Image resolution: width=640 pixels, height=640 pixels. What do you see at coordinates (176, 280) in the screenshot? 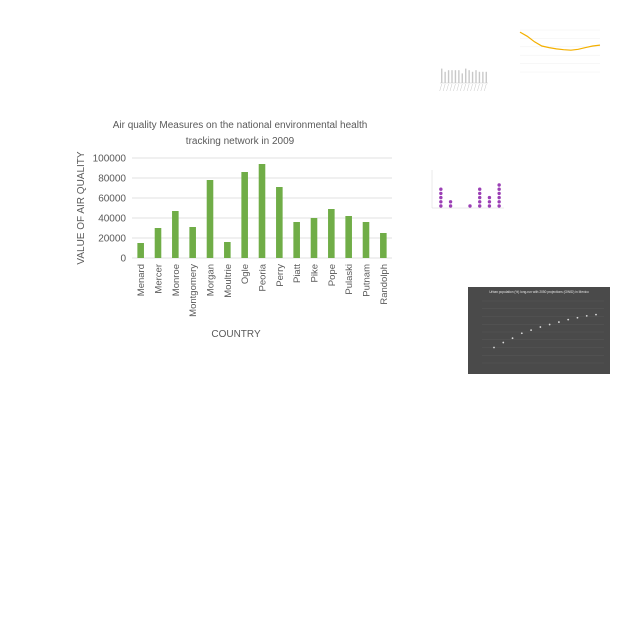
I see `x-tick-label: Monroe` at bounding box center [176, 280].